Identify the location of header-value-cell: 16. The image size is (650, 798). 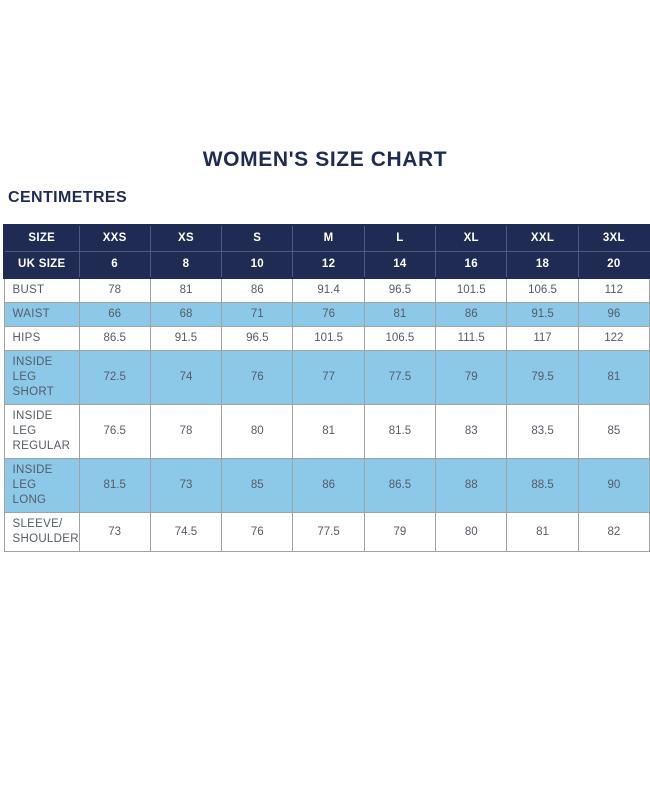
(471, 265).